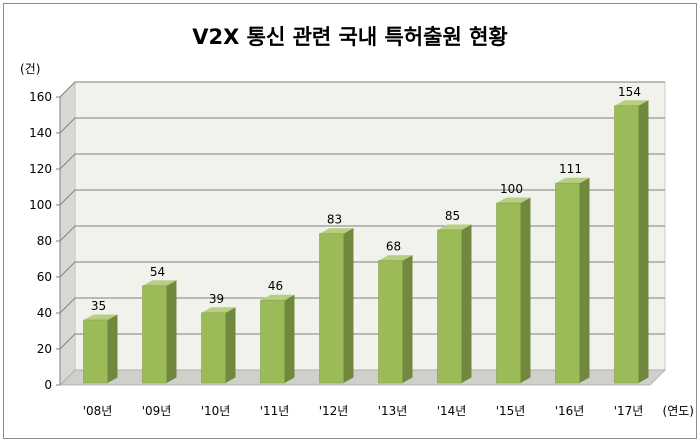 This screenshot has height=442, width=700. What do you see at coordinates (44, 349) in the screenshot?
I see `y-tick-label: 20` at bounding box center [44, 349].